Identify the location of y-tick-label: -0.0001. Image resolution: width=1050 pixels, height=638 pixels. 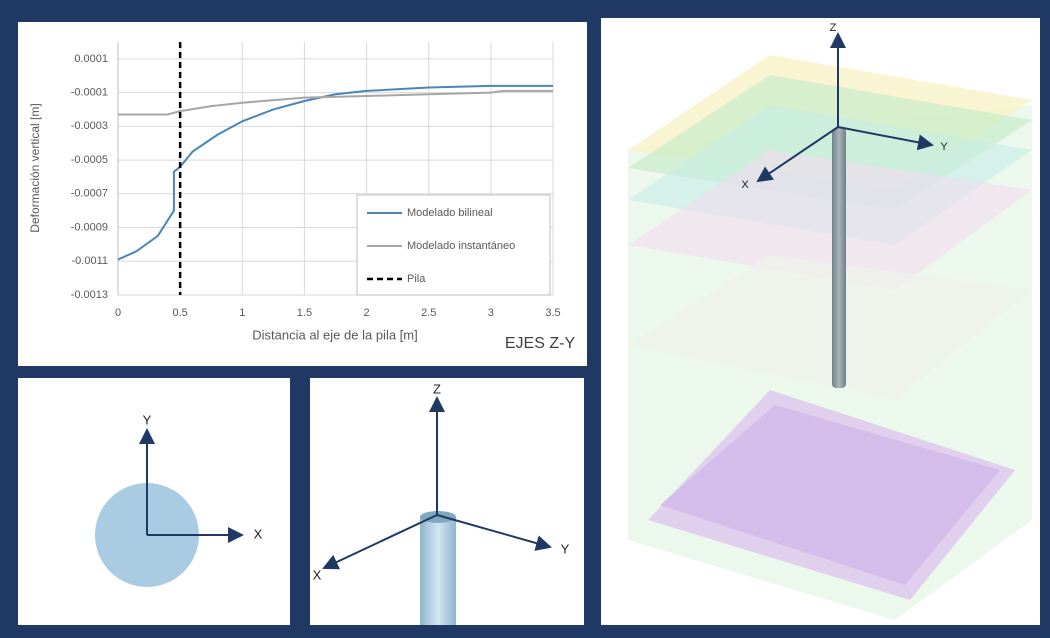
(89, 93).